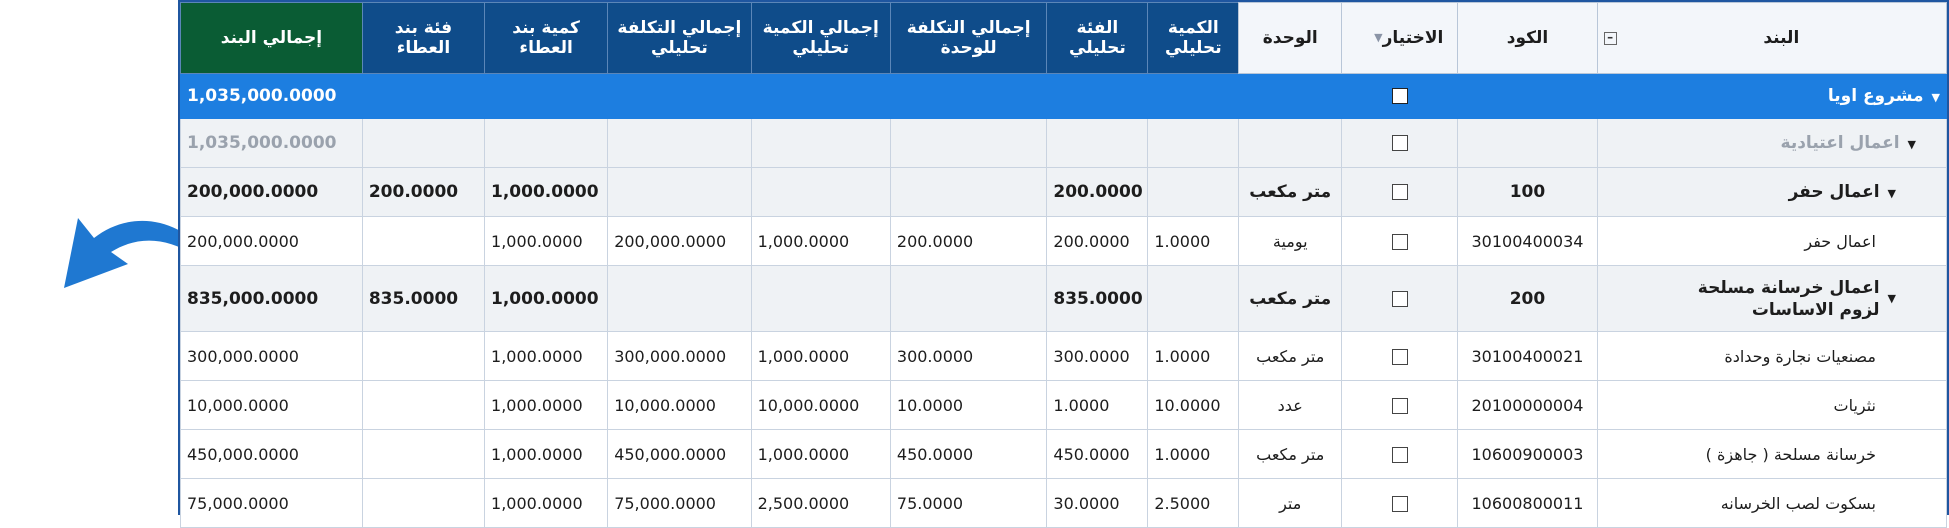 The width and height of the screenshot is (1949, 528). Describe the element at coordinates (820, 38) in the screenshot. I see `col-header-total-qty-analytic: إجمالي الكمية تحليلي` at that location.